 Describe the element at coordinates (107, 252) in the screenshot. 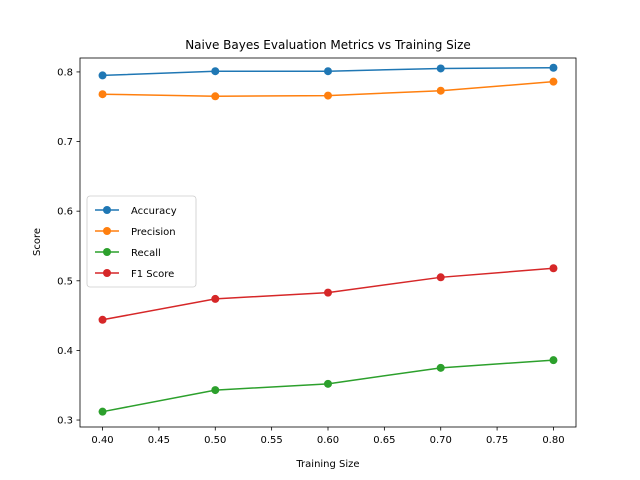

I see `legend-swatch-marker-recall` at that location.